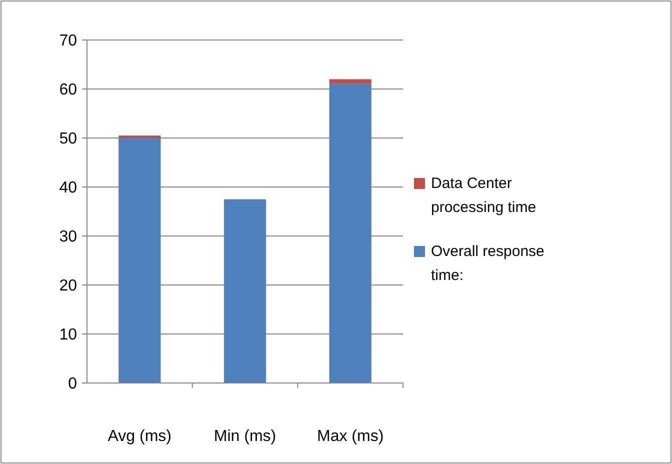  I want to click on x-tick-label: Max (ms), so click(350, 436).